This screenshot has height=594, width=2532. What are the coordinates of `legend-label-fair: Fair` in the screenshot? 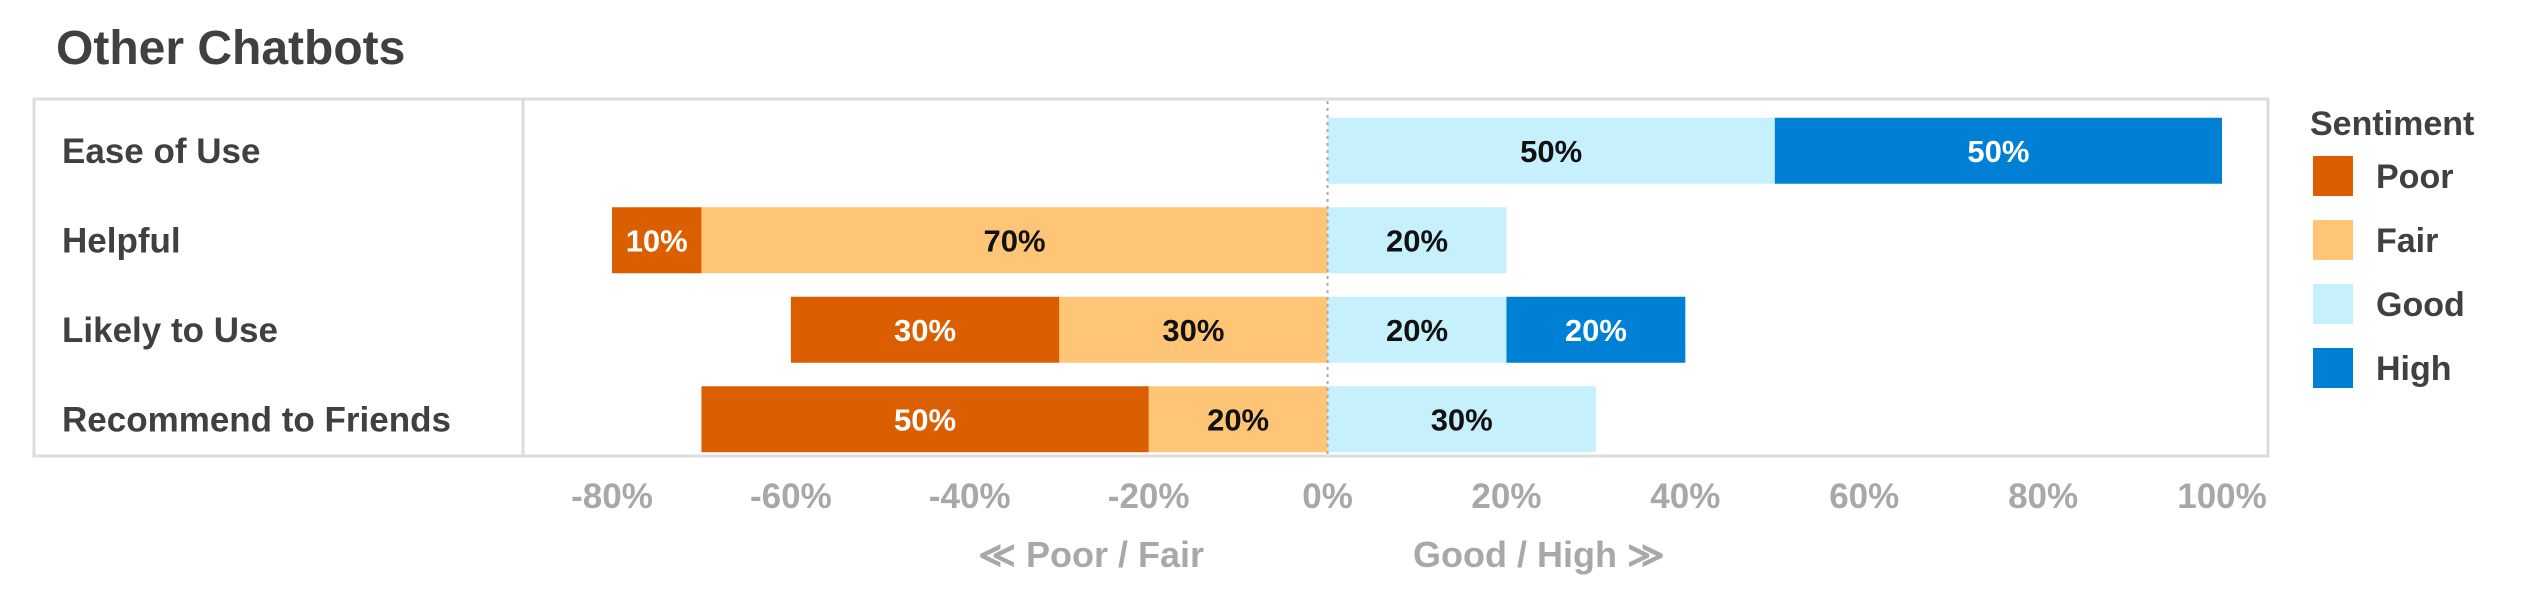 It's located at (2407, 241).